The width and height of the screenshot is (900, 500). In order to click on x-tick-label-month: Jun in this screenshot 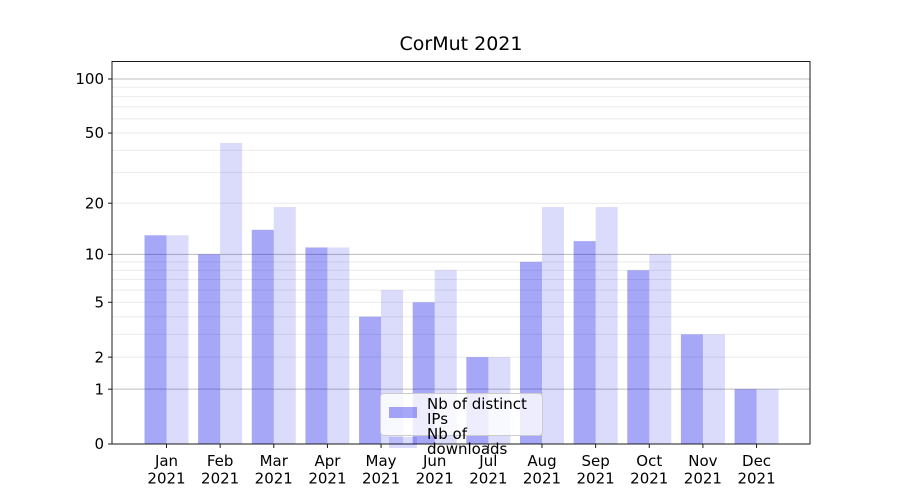, I will do `click(434, 461)`.